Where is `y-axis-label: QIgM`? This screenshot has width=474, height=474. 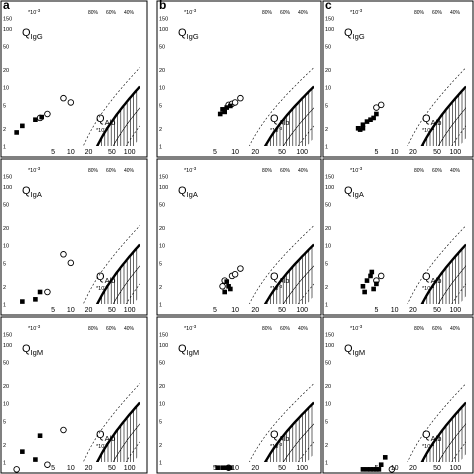
y-axis-label: QIgM is located at coordinates (354, 350).